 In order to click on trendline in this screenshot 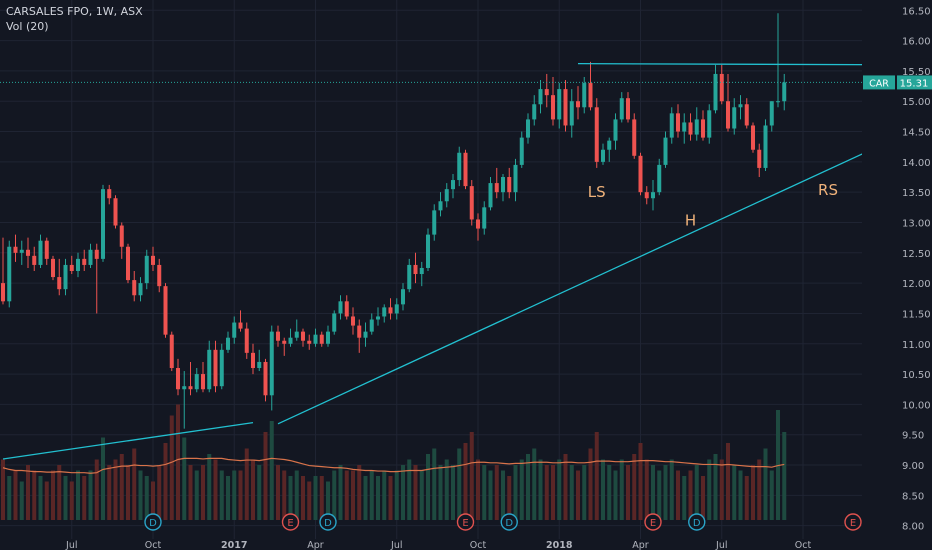, I will do `click(128, 440)`.